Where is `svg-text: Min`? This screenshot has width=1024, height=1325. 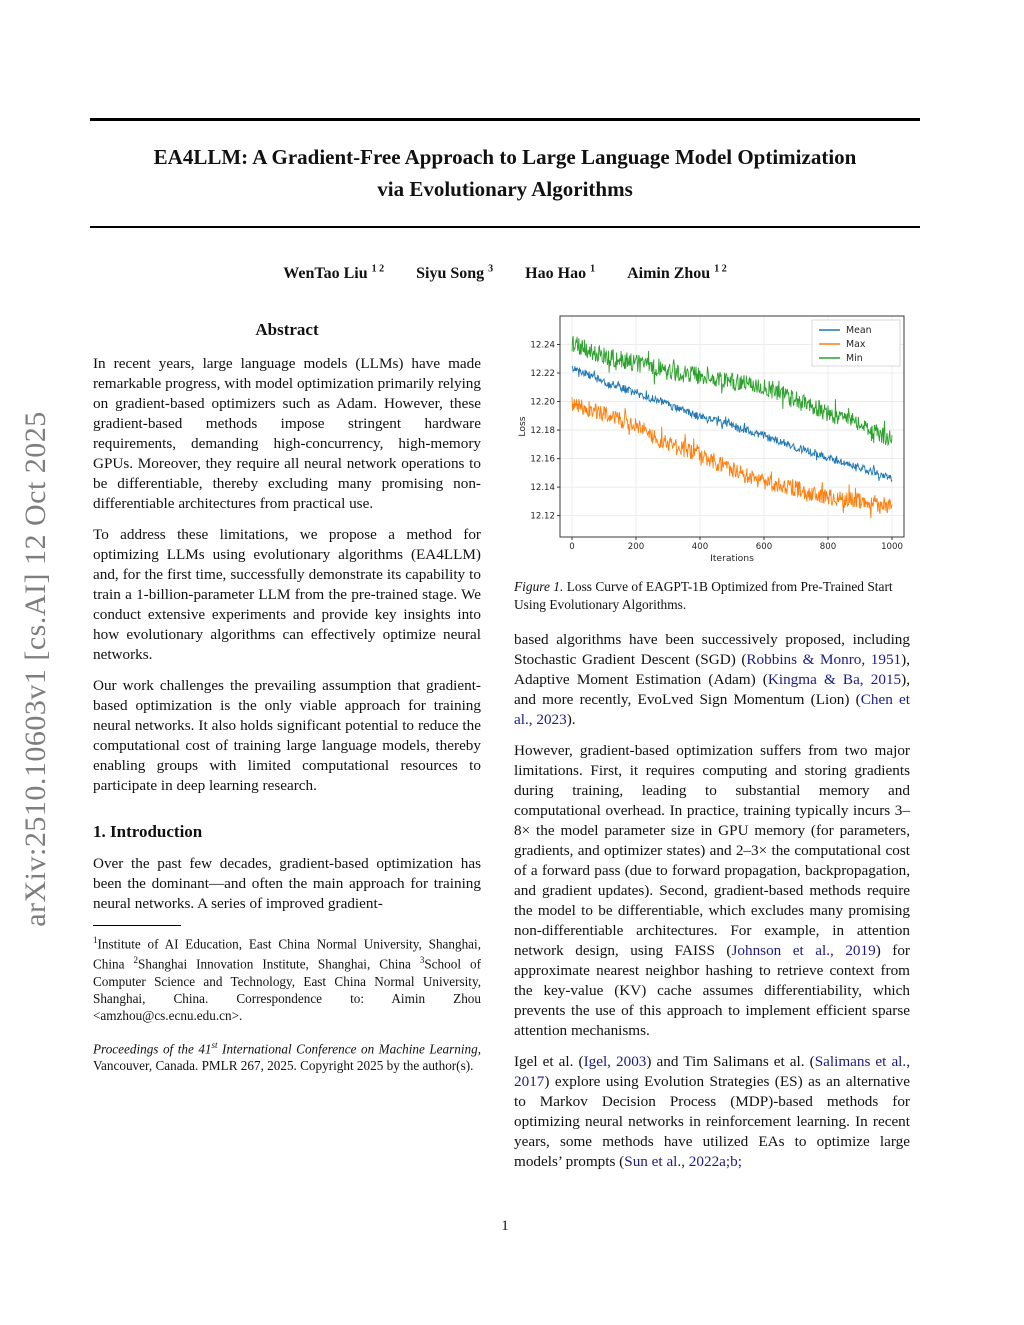 svg-text: Min is located at coordinates (854, 358).